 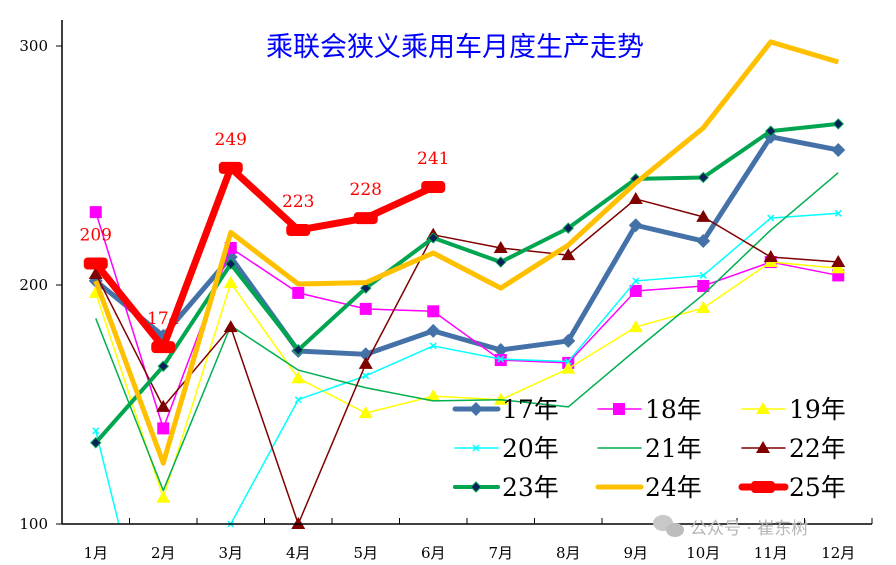 I want to click on data-point-23年-8月, so click(x=568, y=228).